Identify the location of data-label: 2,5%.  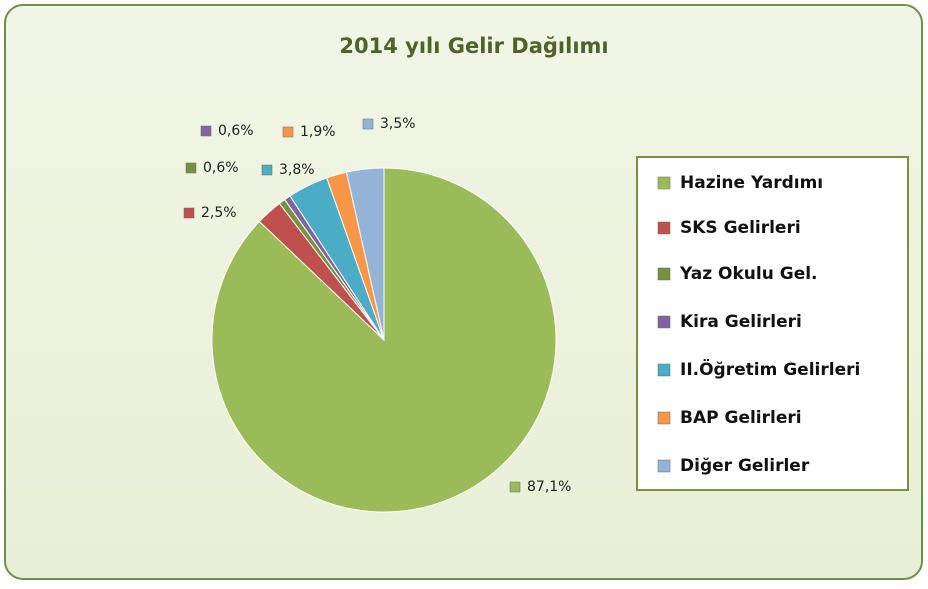
(219, 213).